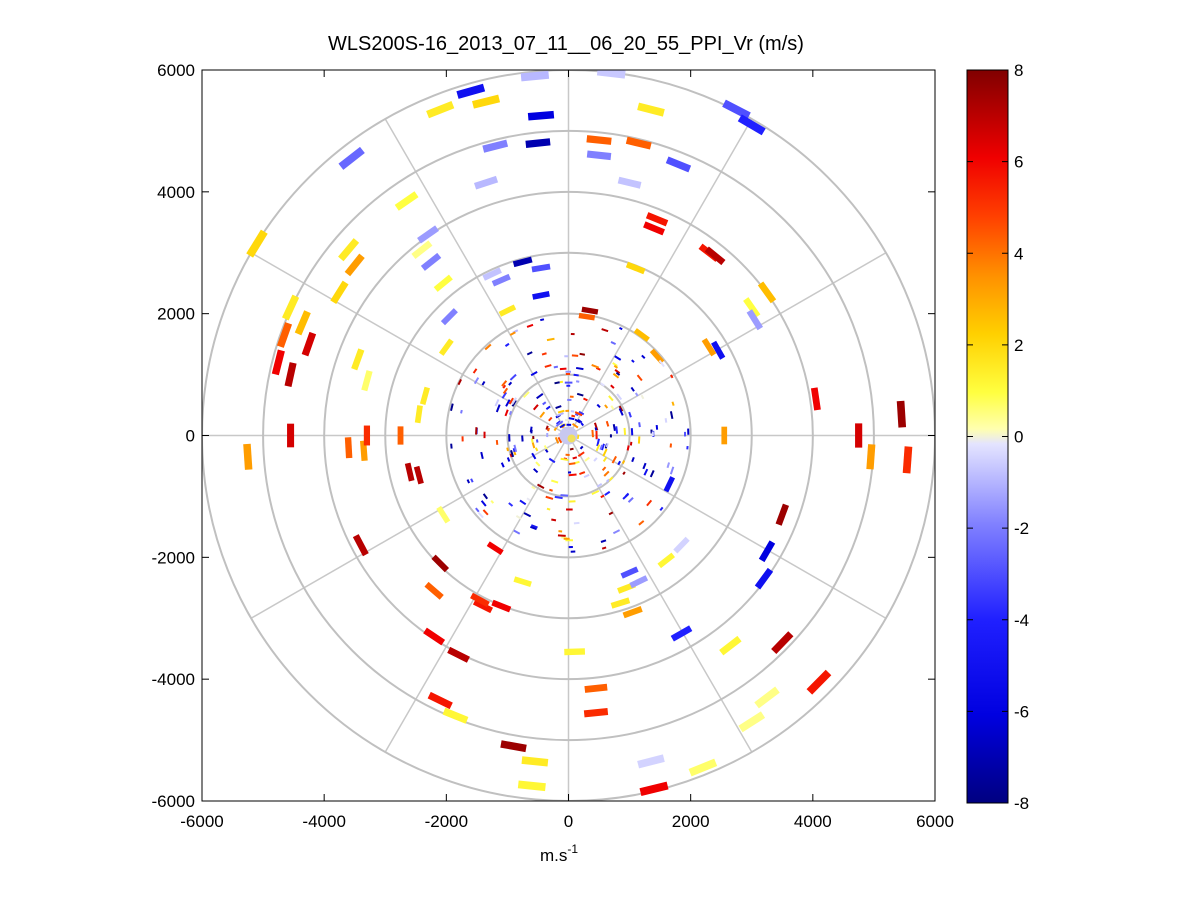 The image size is (1201, 901). I want to click on colorbar-tick-label: -6, so click(1021, 711).